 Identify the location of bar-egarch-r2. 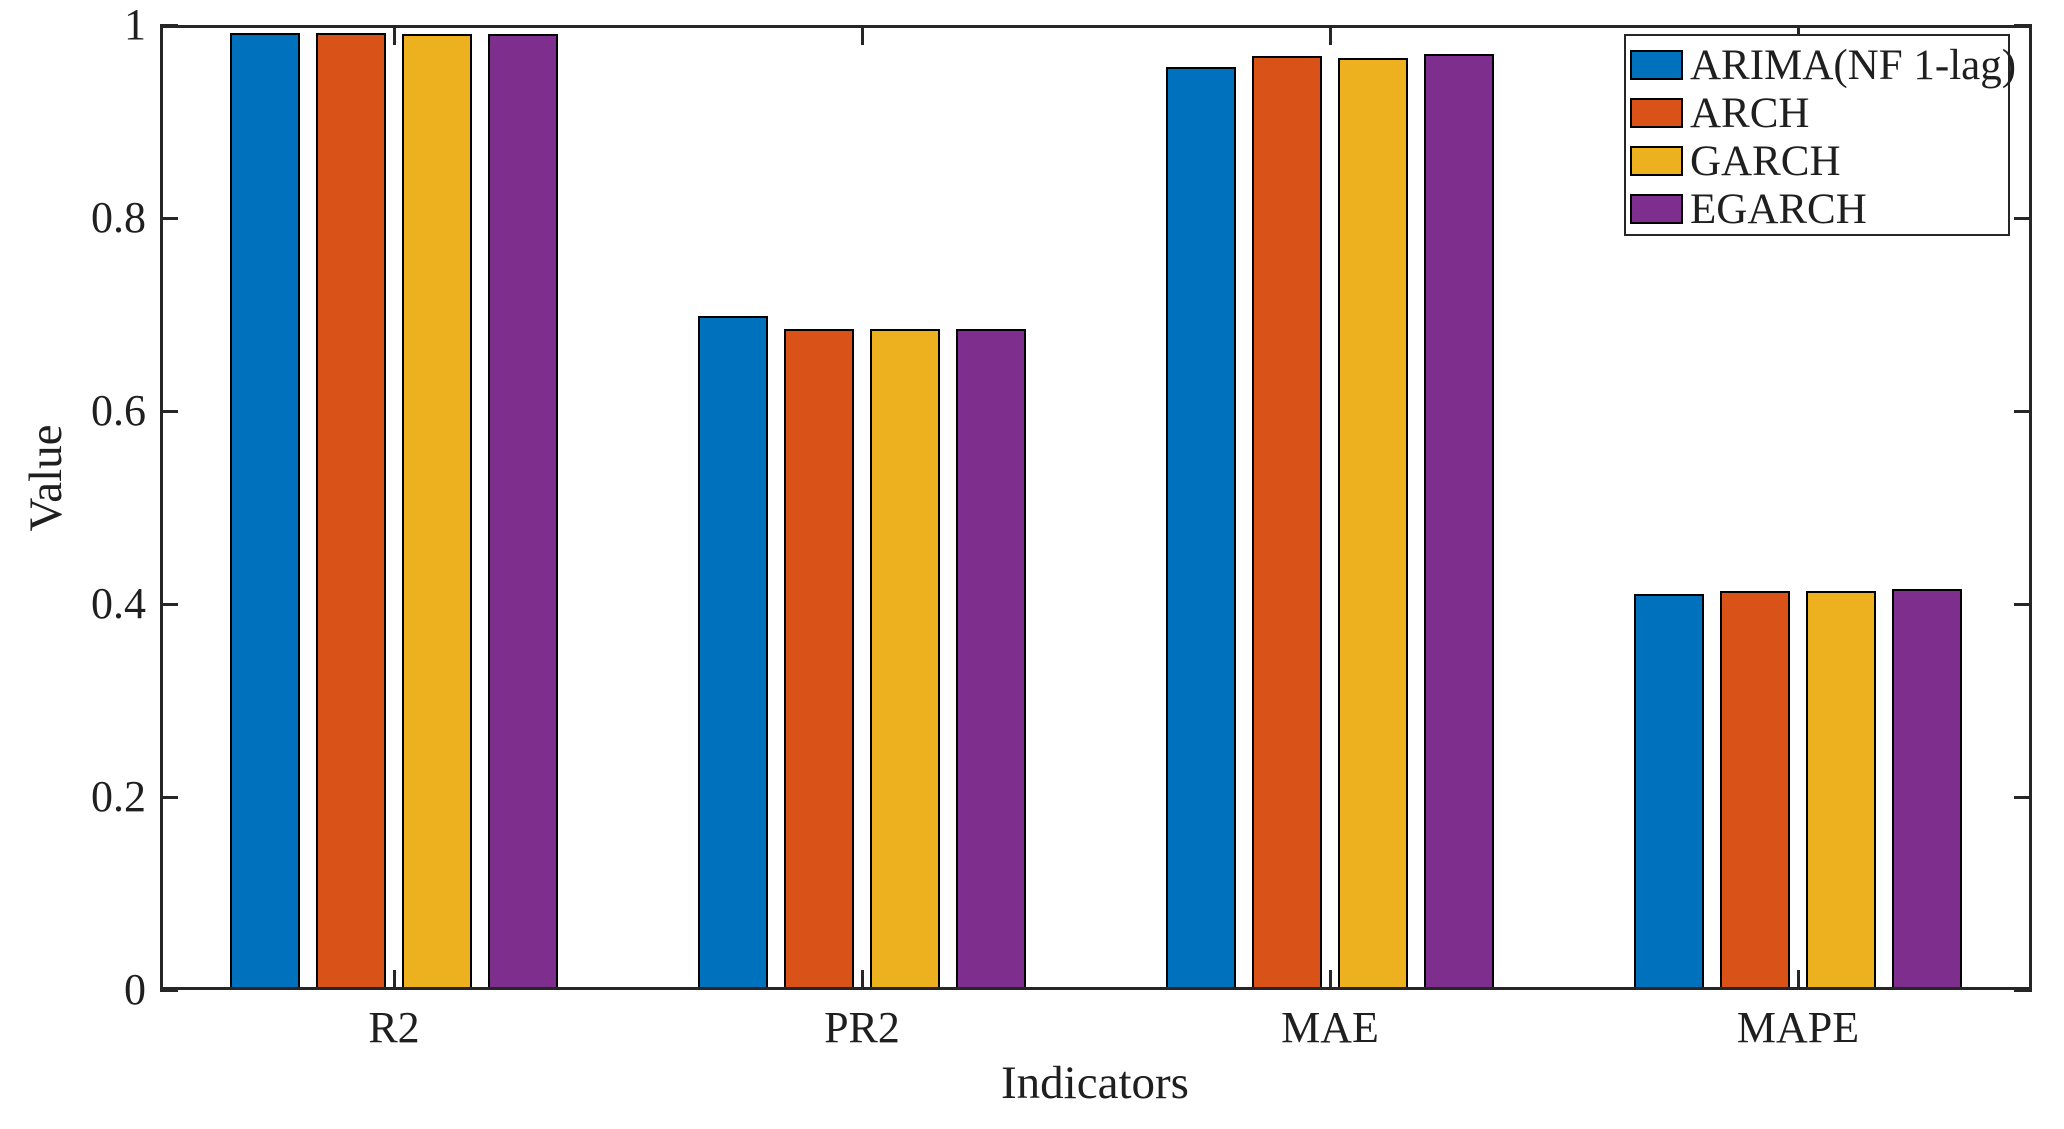
(522, 511).